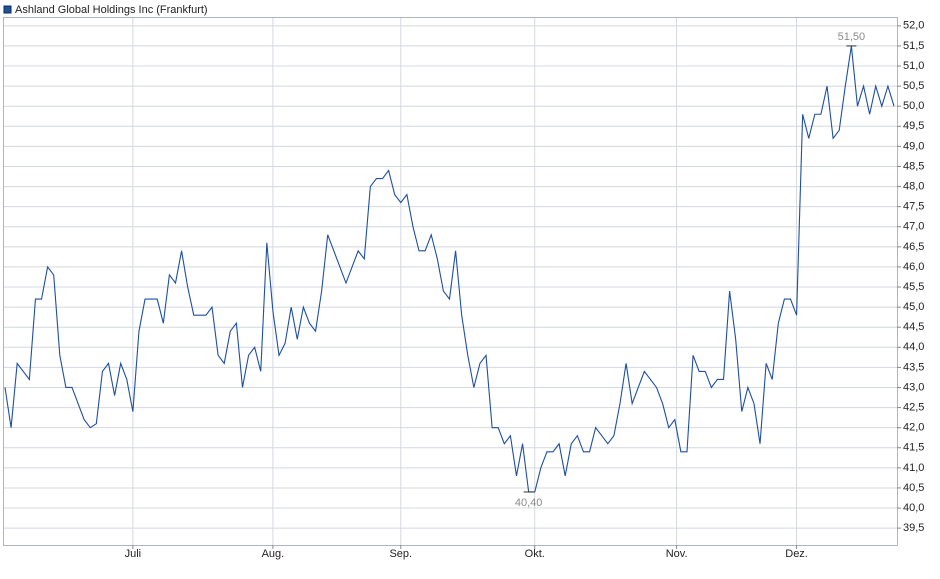 The height and width of the screenshot is (579, 940). I want to click on x-tick-label: Okt., so click(535, 554).